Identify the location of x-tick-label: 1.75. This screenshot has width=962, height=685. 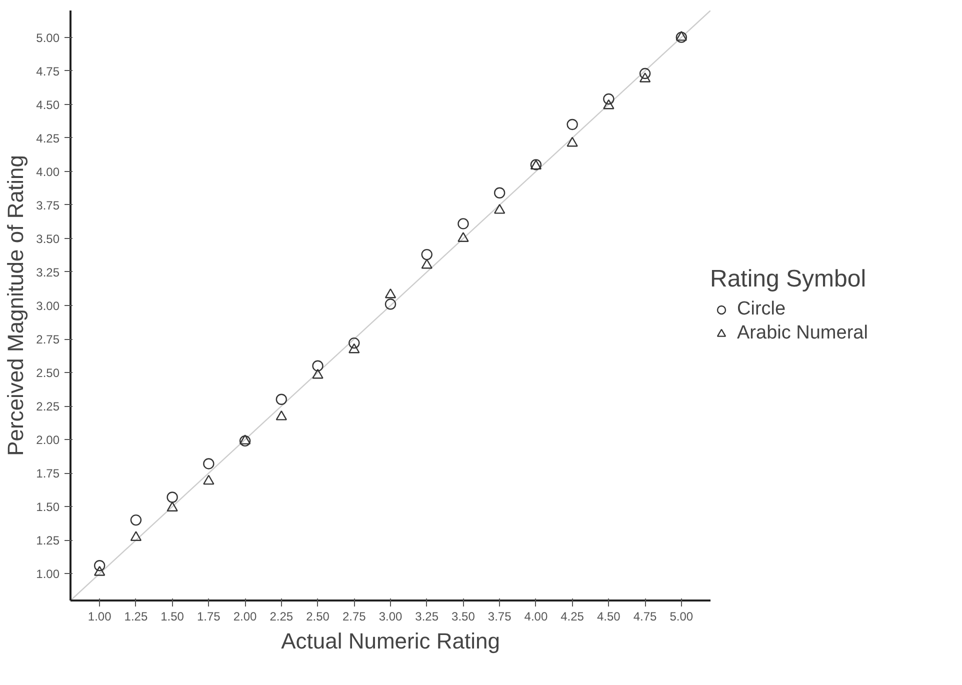
(209, 617).